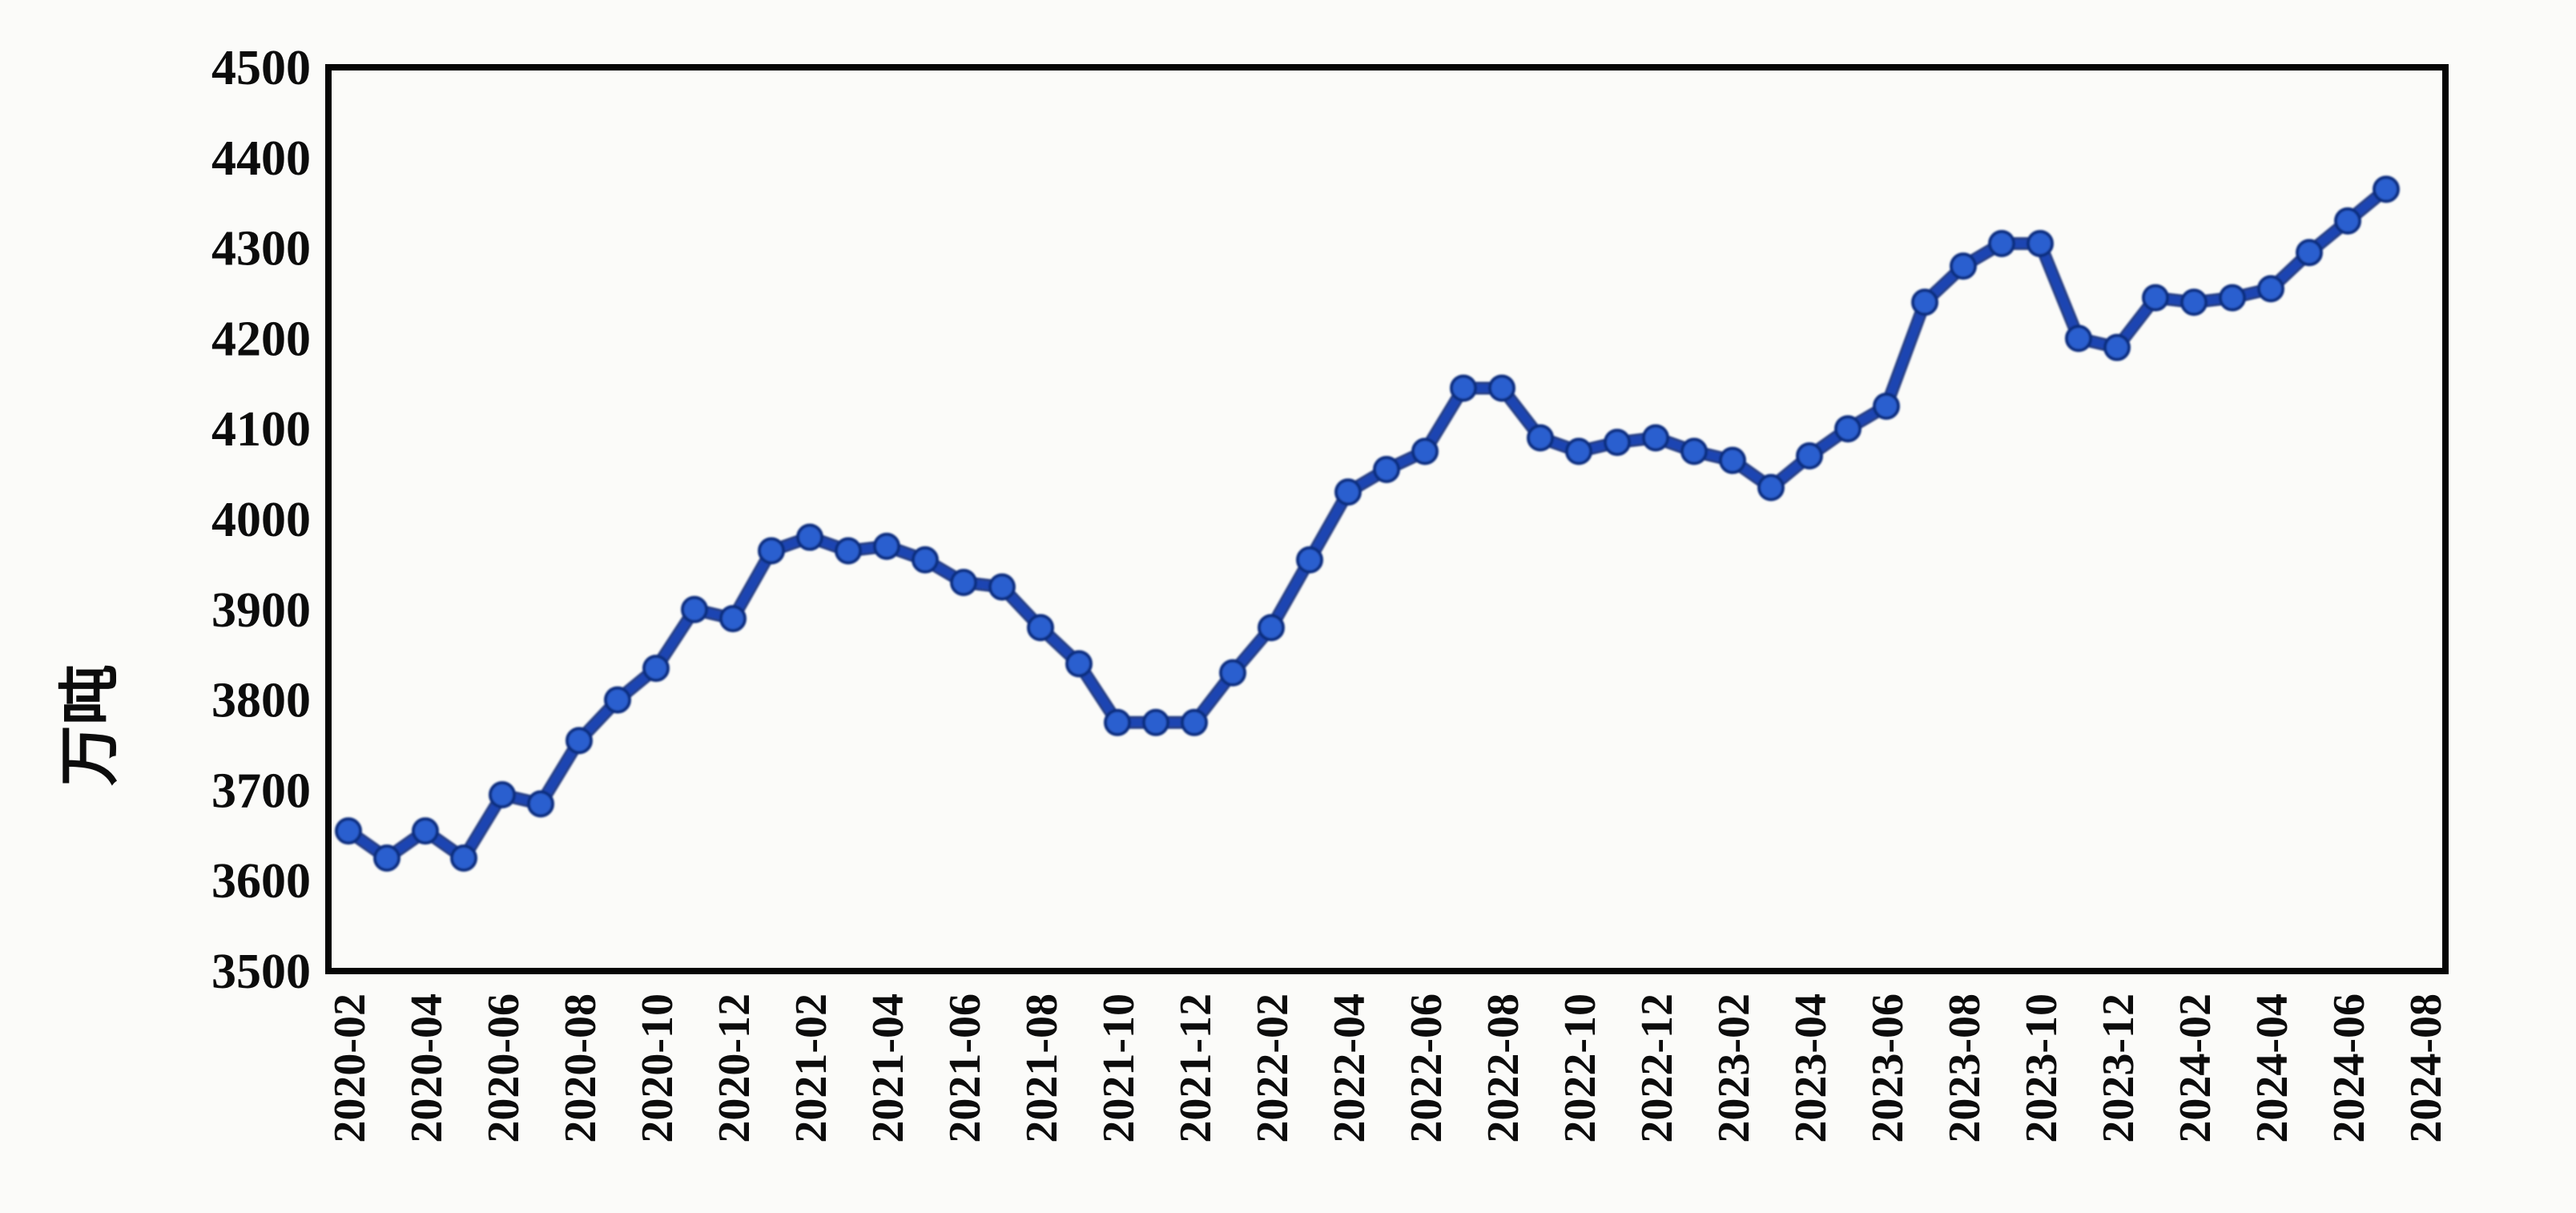 The height and width of the screenshot is (1213, 2576). Describe the element at coordinates (427, 1068) in the screenshot. I see `x-tick-label: 2020-04` at that location.